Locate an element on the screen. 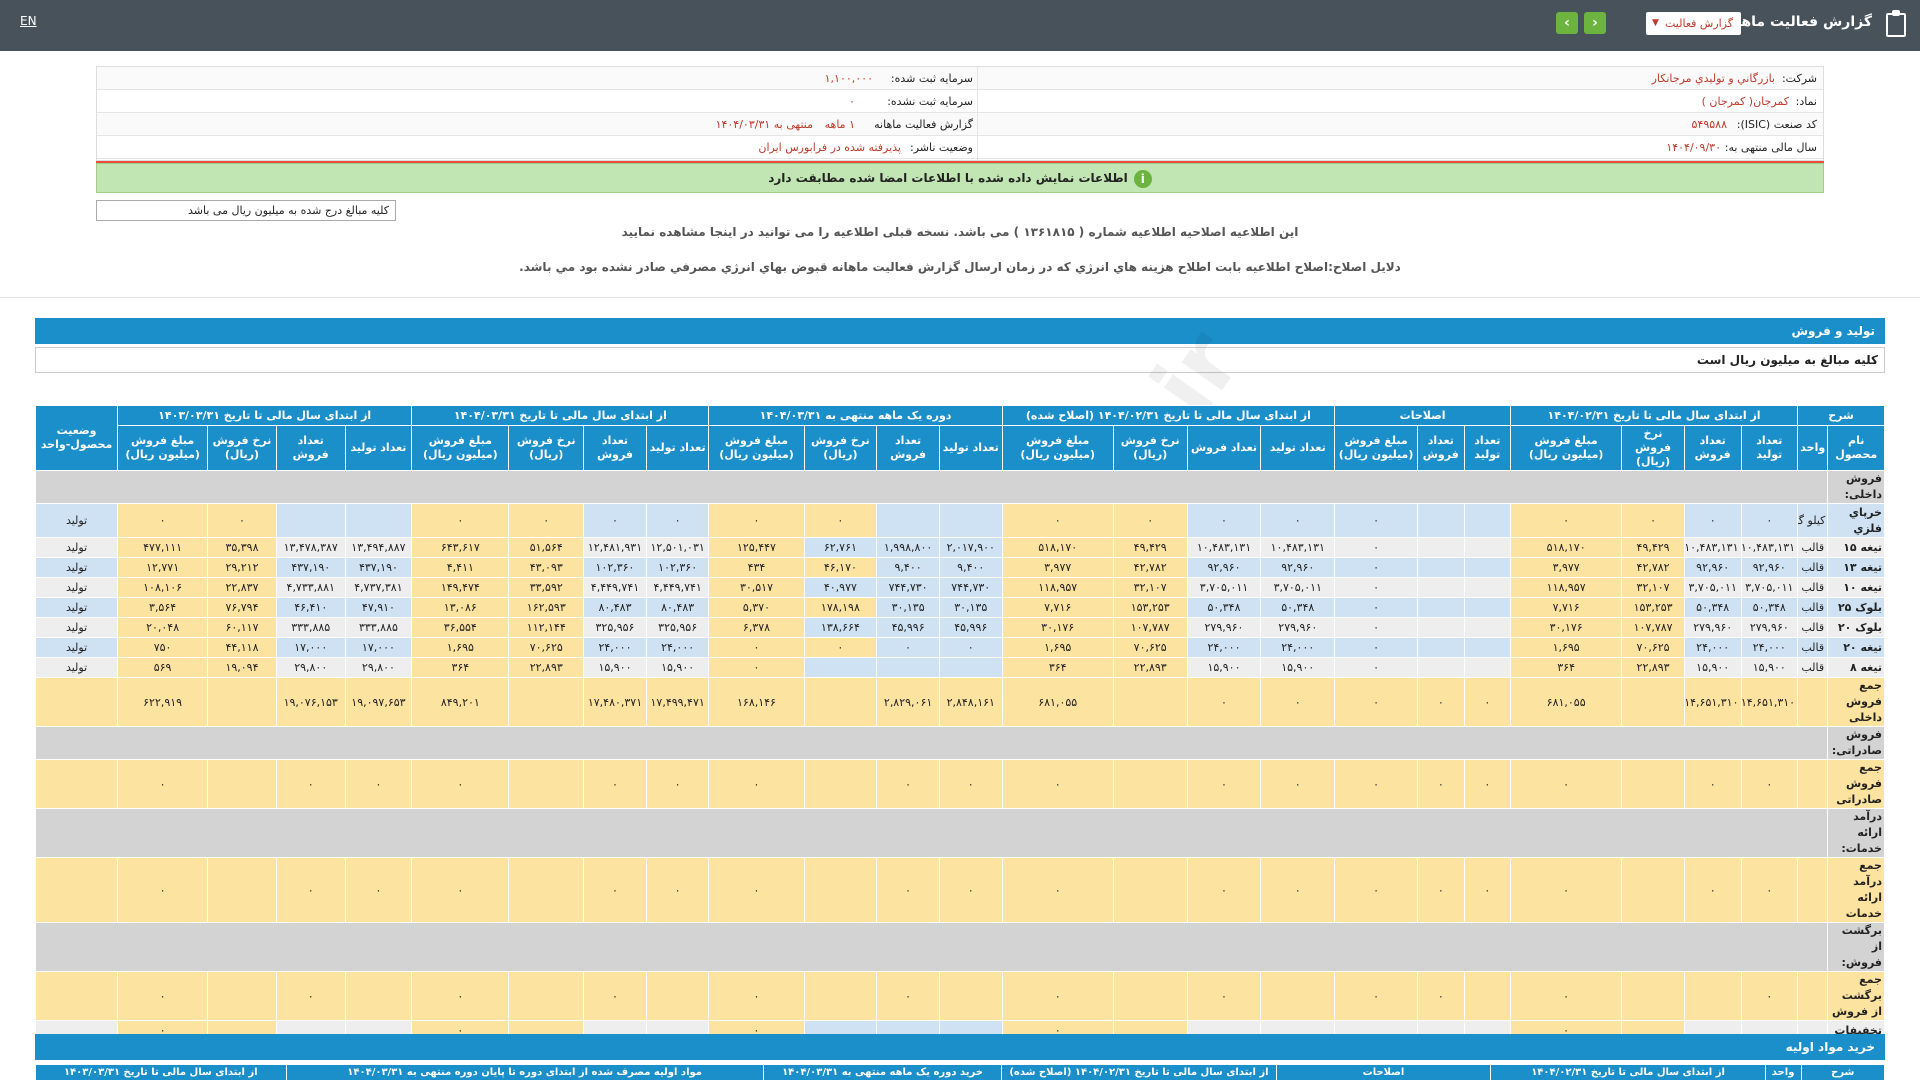 The image size is (1920, 1081). column-header: نام محصول is located at coordinates (1856, 448).